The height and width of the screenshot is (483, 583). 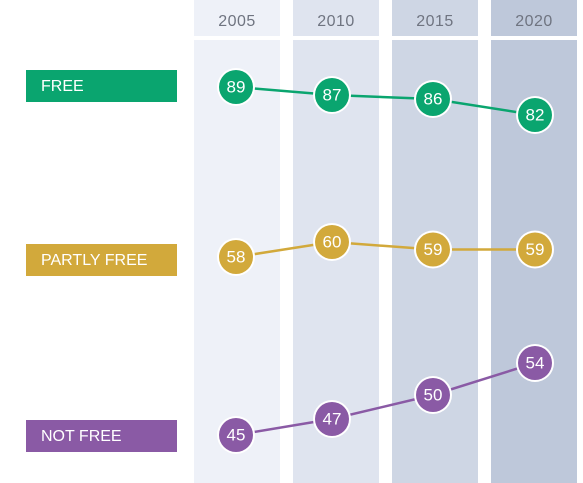 I want to click on series-label-box-free, so click(x=101, y=86).